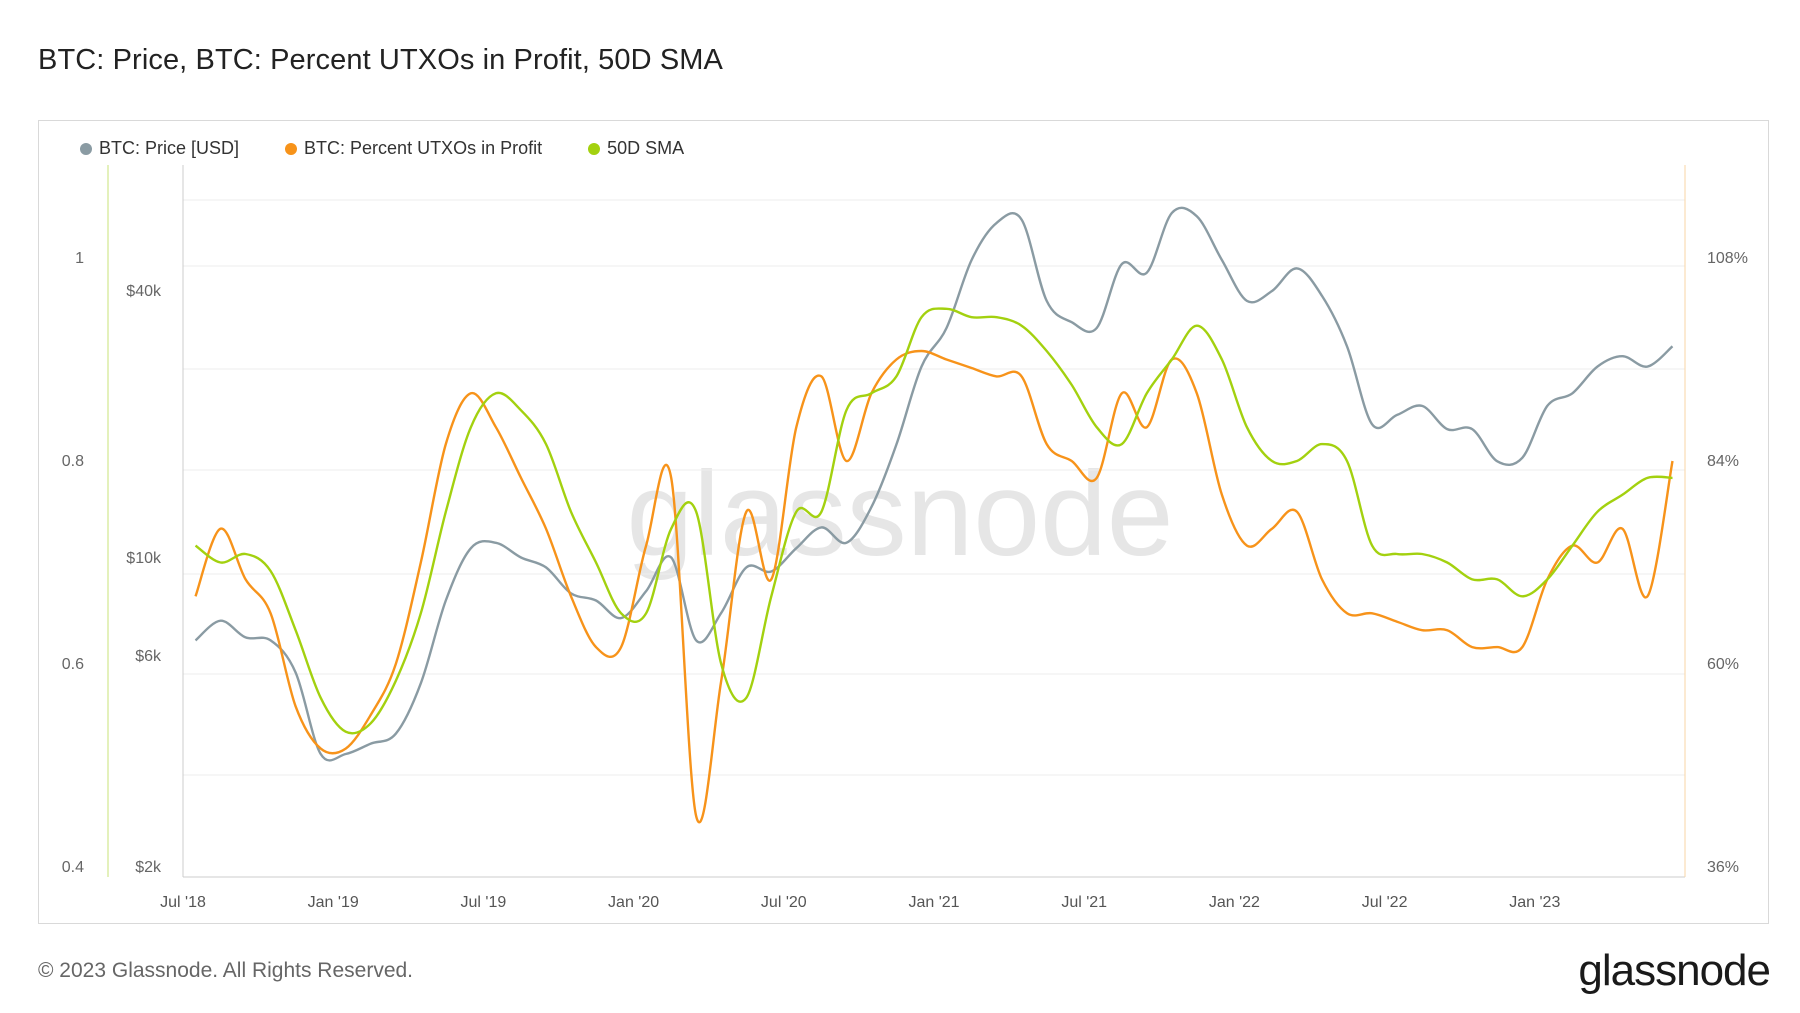  Describe the element at coordinates (148, 656) in the screenshot. I see `price-axis-tick: $6k` at that location.